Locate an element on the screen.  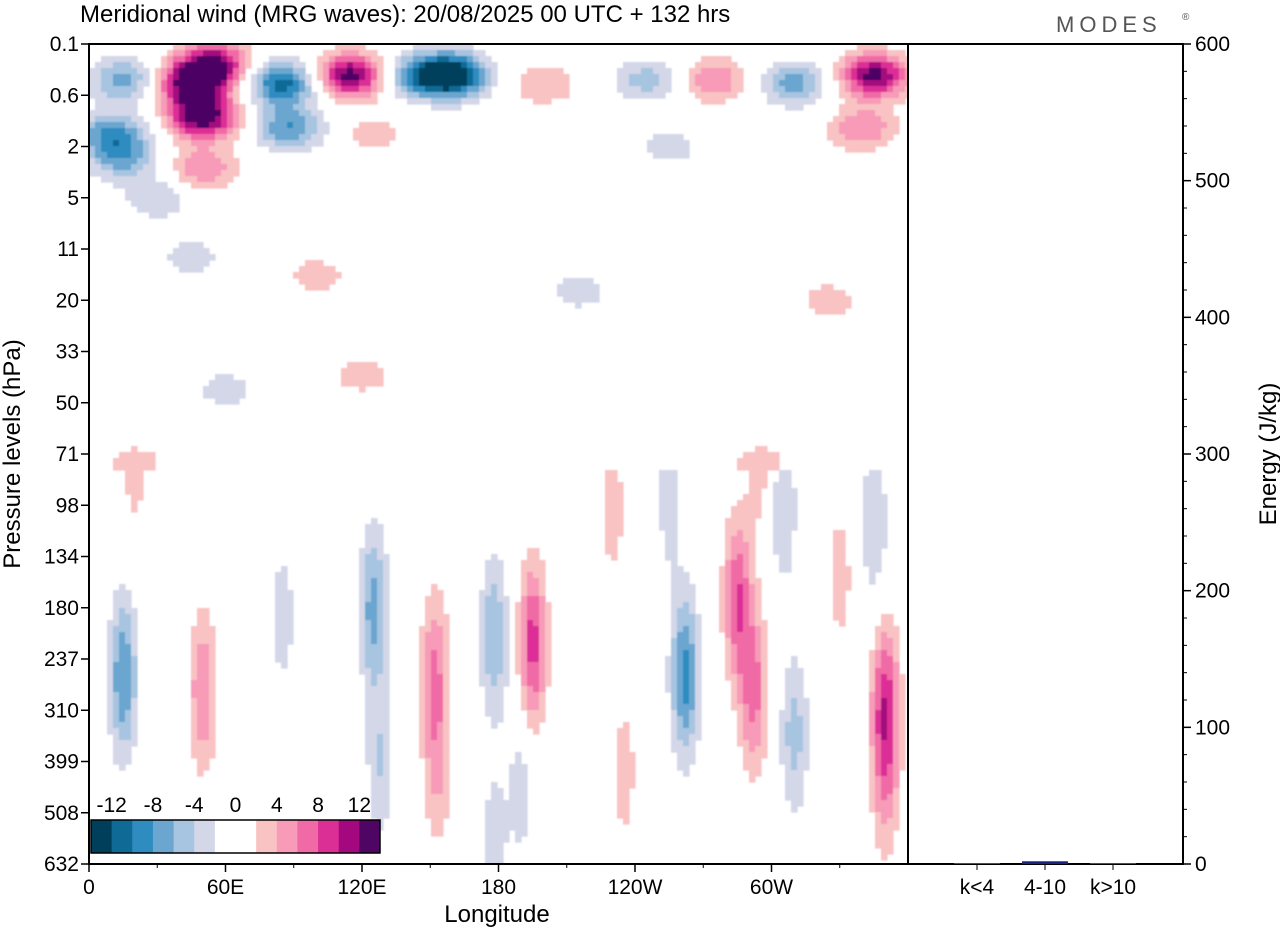
x-tick-label: 60W is located at coordinates (771, 887).